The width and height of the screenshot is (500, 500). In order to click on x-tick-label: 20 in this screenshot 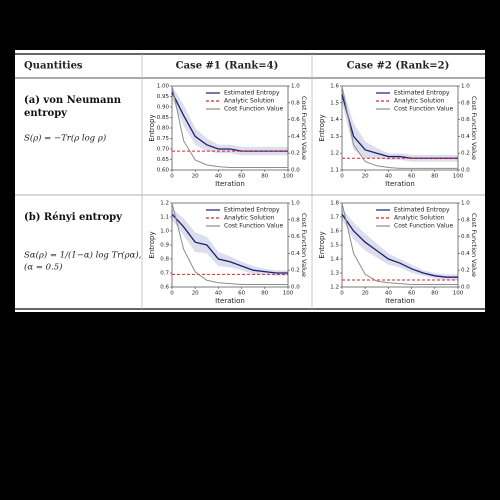, I will do `click(365, 294)`.